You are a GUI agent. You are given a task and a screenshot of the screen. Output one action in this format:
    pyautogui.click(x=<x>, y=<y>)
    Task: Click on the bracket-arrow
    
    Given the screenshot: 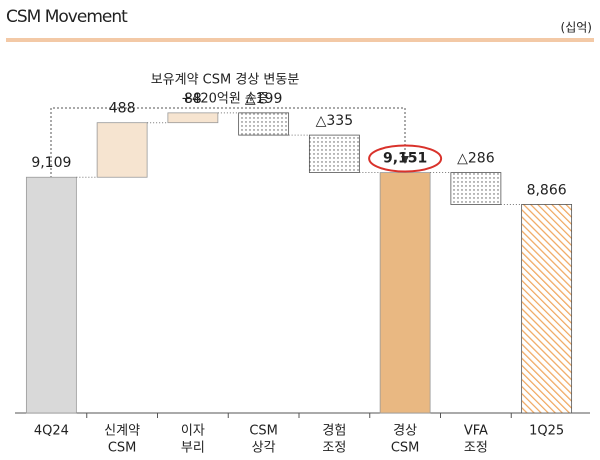 What is the action you would take?
    pyautogui.click(x=229, y=148)
    